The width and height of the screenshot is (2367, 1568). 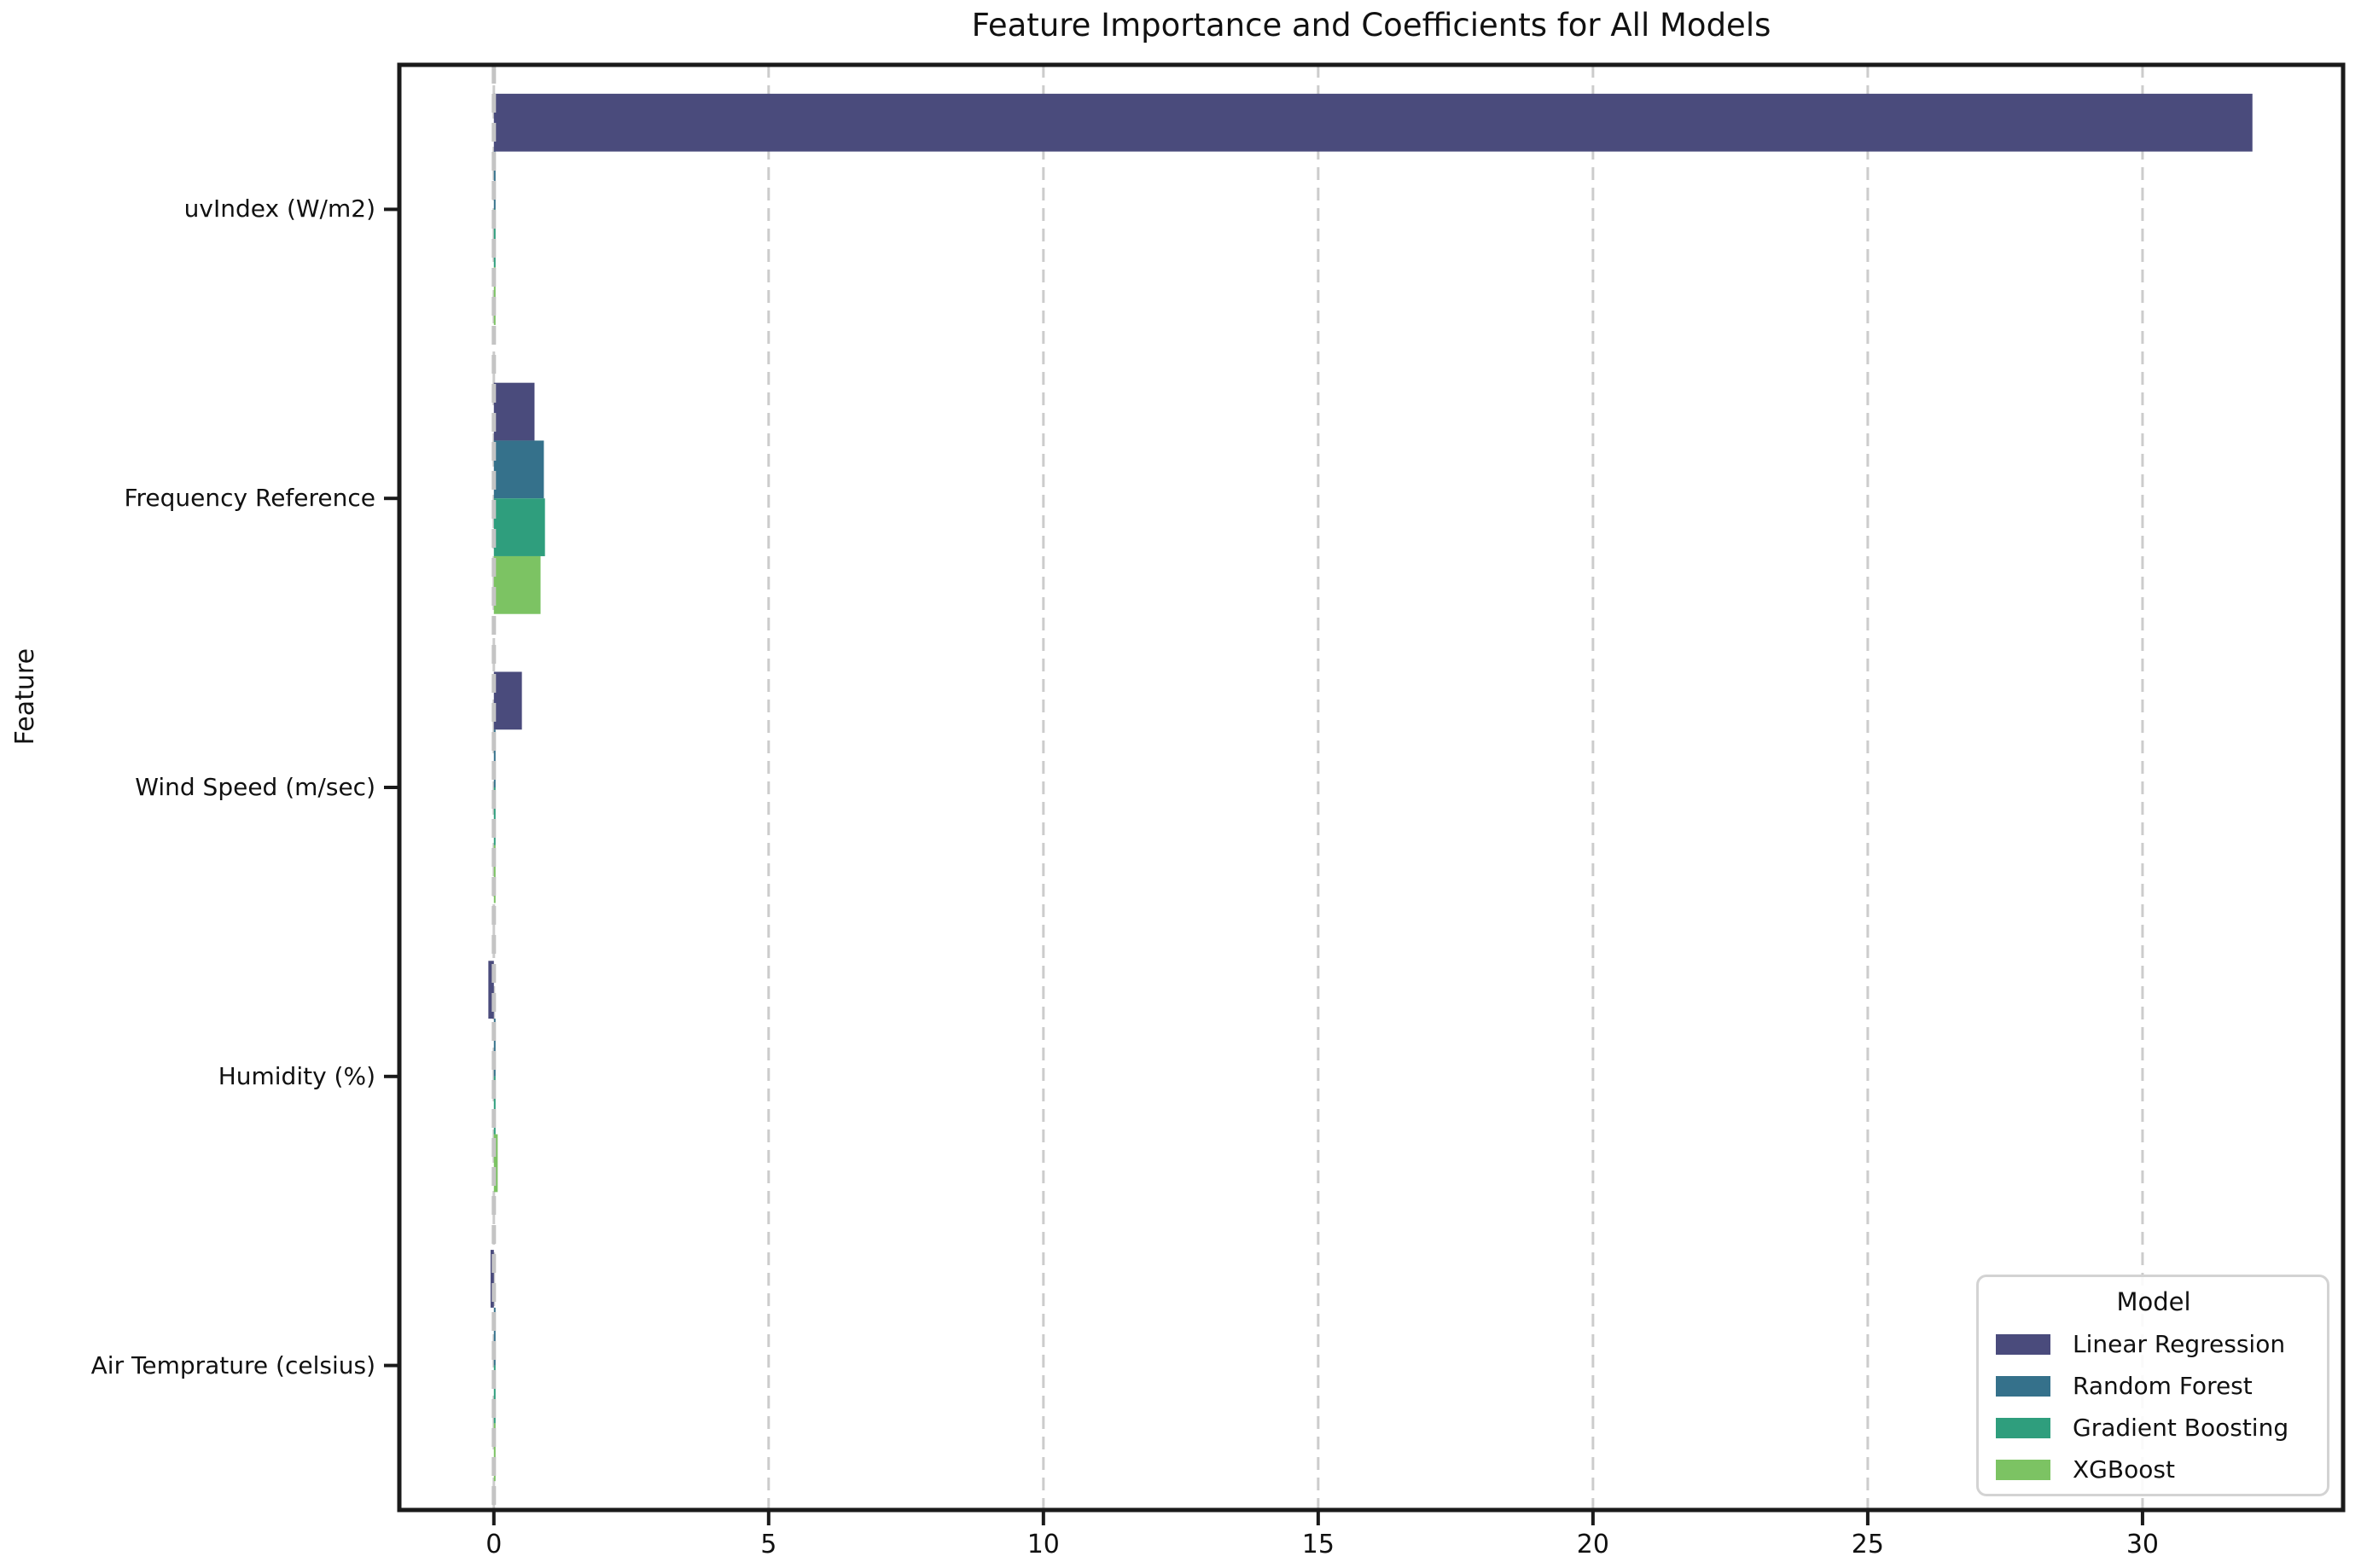 What do you see at coordinates (2124, 1469) in the screenshot?
I see `legend-label: XGBoost` at bounding box center [2124, 1469].